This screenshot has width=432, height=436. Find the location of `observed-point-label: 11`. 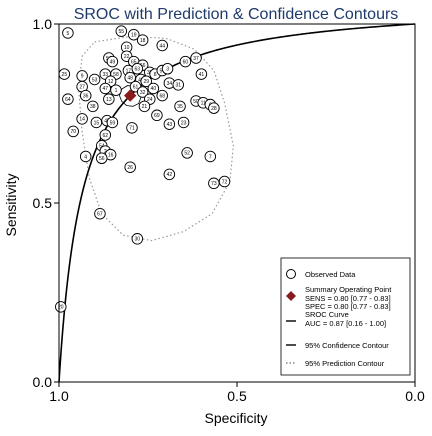

observed-point-label: 11 is located at coordinates (203, 104).